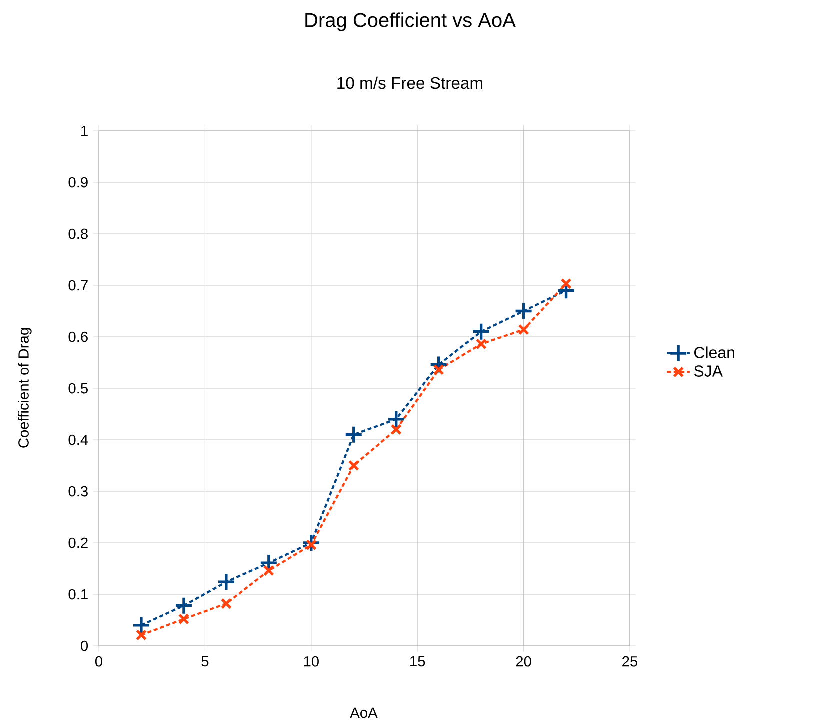 The image size is (821, 726). What do you see at coordinates (410, 83) in the screenshot?
I see `chart-subtitle: 10 m/s Free Stream` at bounding box center [410, 83].